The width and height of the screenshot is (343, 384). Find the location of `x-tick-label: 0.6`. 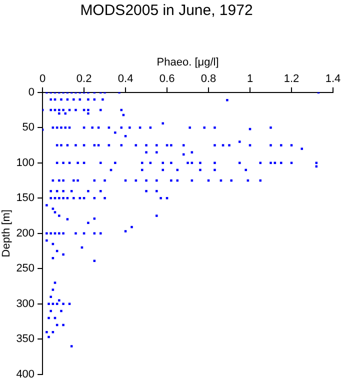

x-tick-label: 0.6 is located at coordinates (167, 78).